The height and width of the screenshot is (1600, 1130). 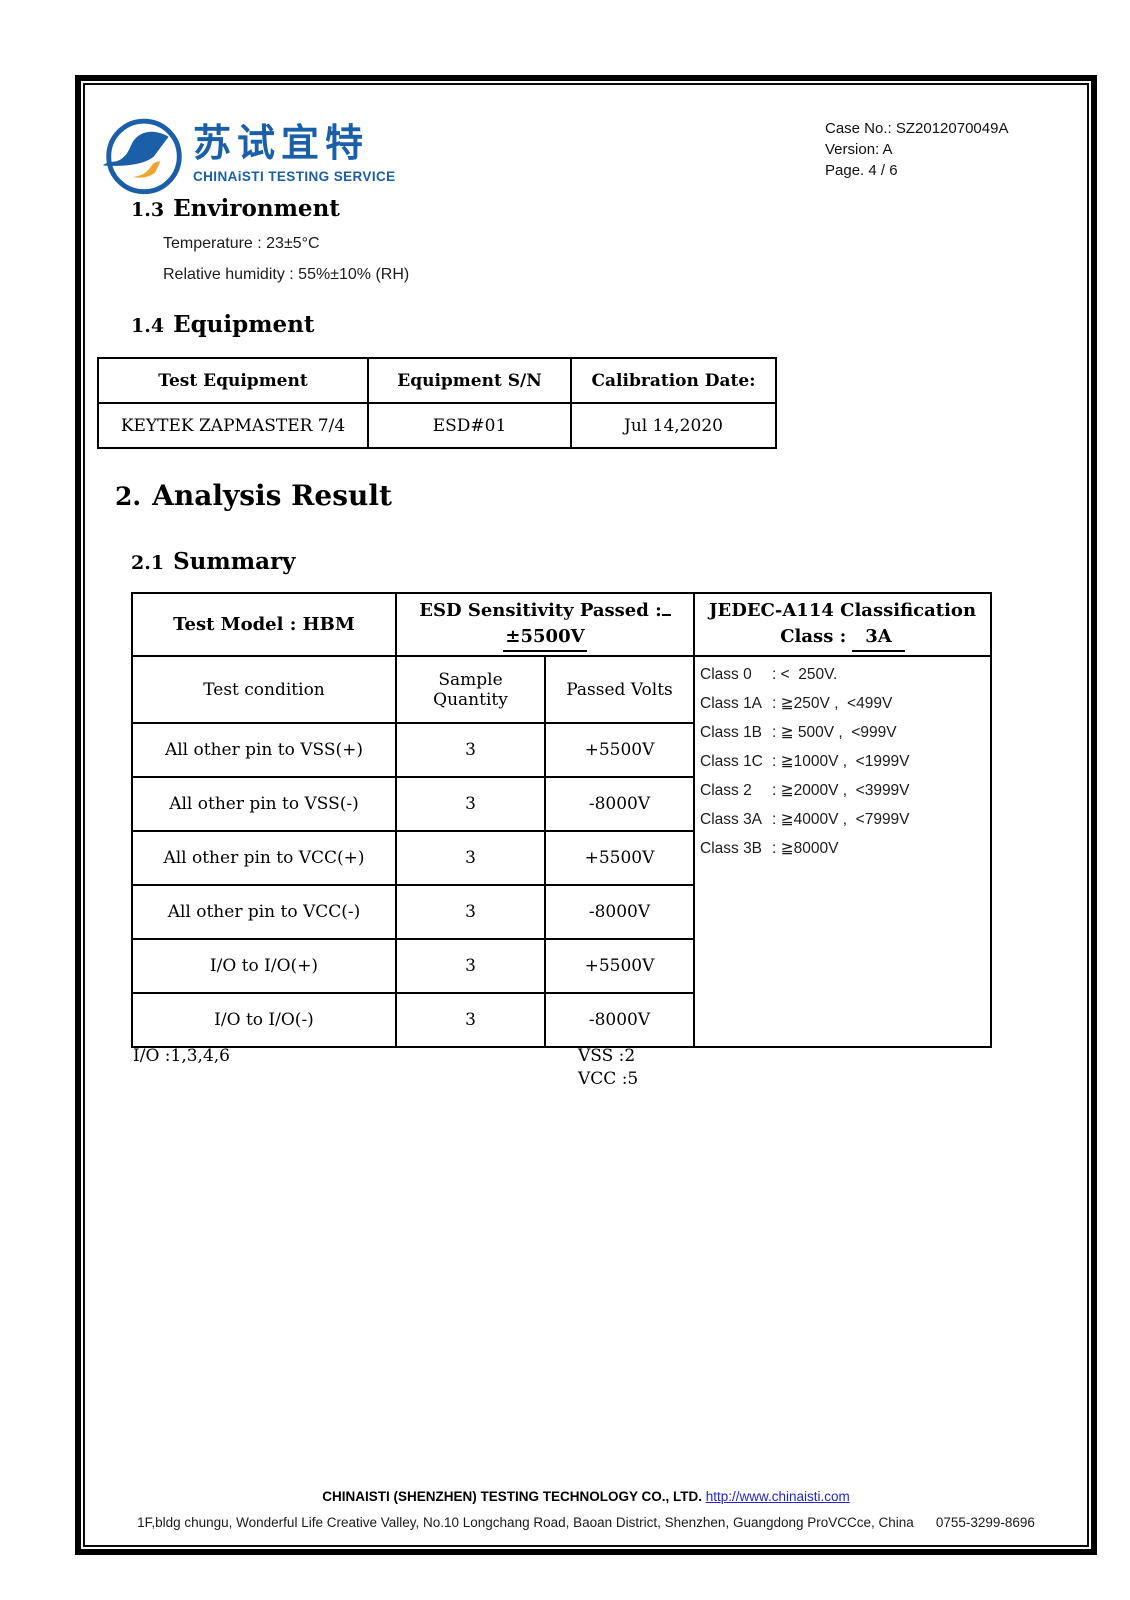 What do you see at coordinates (244, 324) in the screenshot?
I see `section-title: Equipment` at bounding box center [244, 324].